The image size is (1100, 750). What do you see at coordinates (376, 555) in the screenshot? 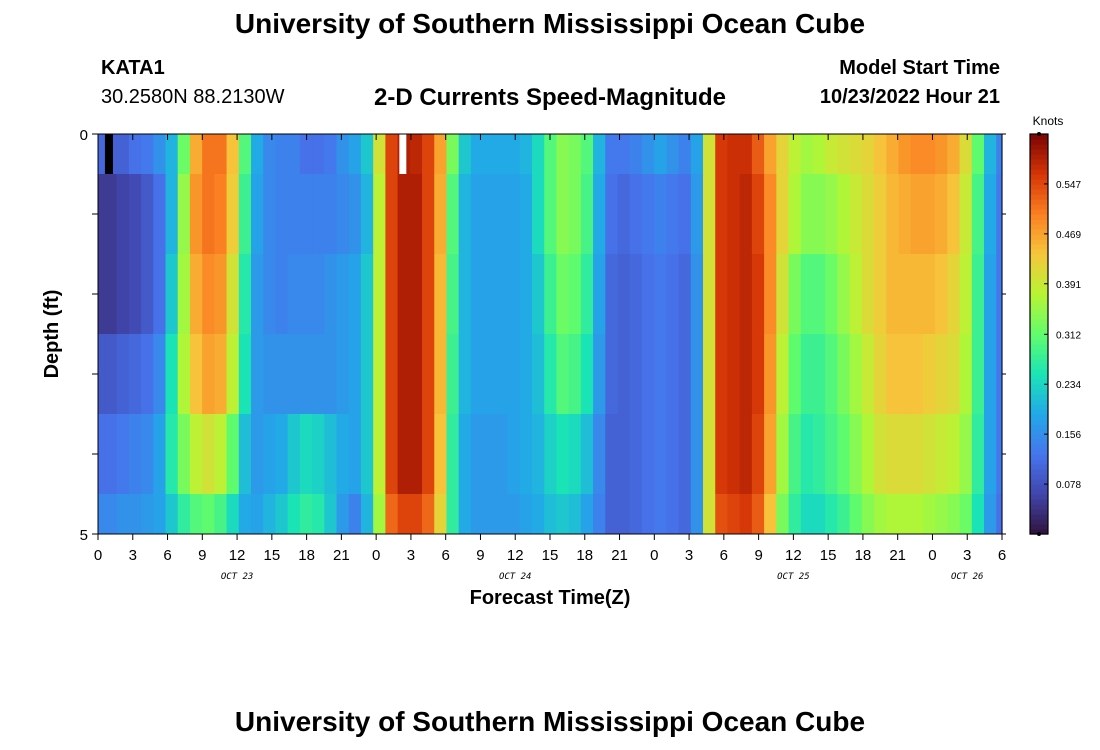
I see `x-tick-label: 0` at bounding box center [376, 555].